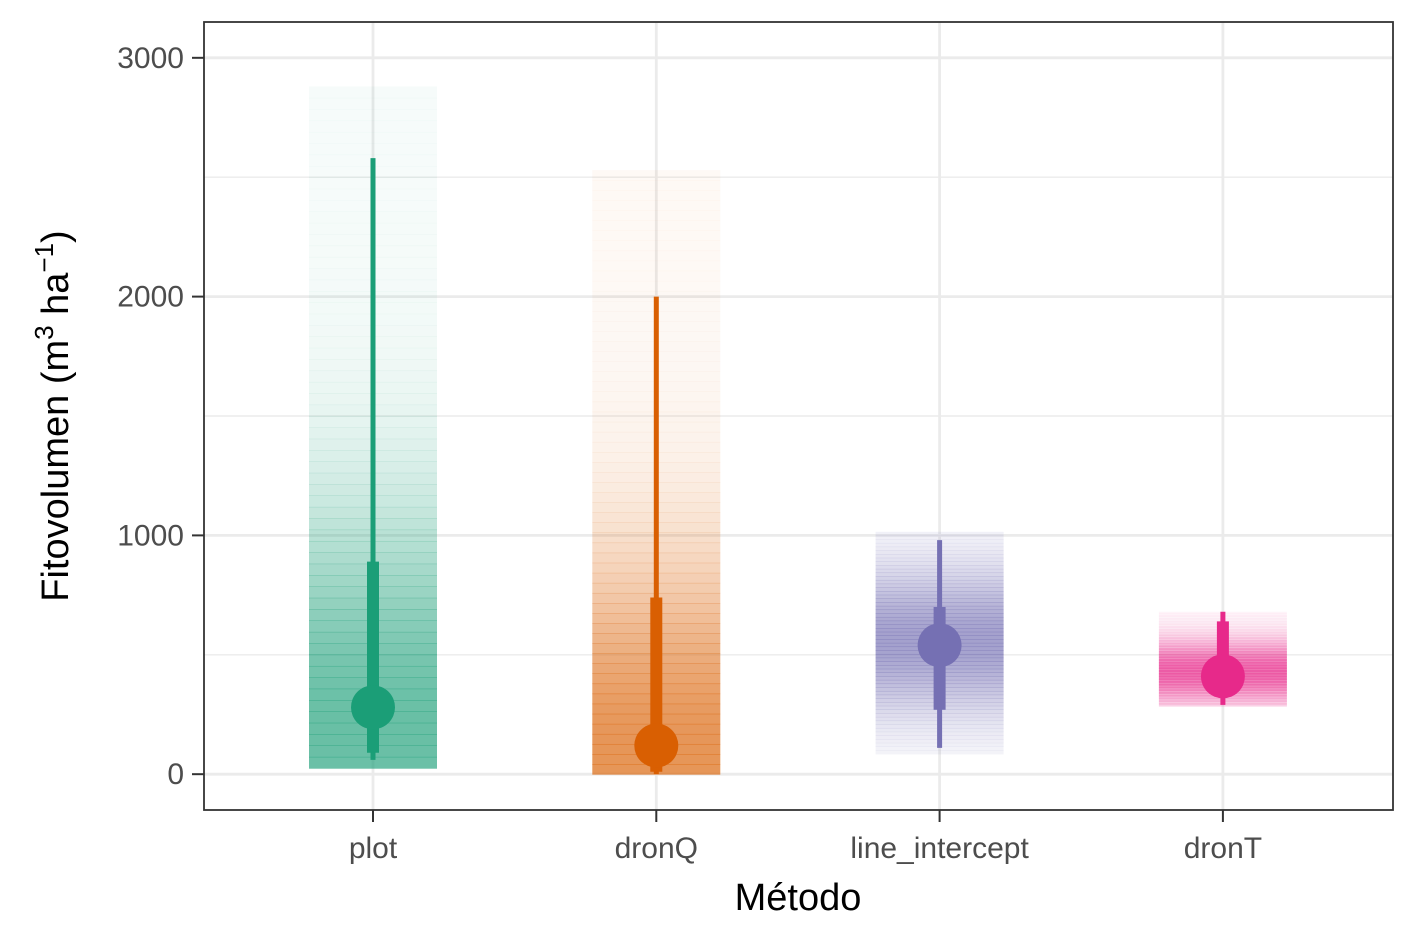 This screenshot has width=1417, height=944. Describe the element at coordinates (56, 471) in the screenshot. I see `y-axis-title-main: Fitovolumen (m` at that location.